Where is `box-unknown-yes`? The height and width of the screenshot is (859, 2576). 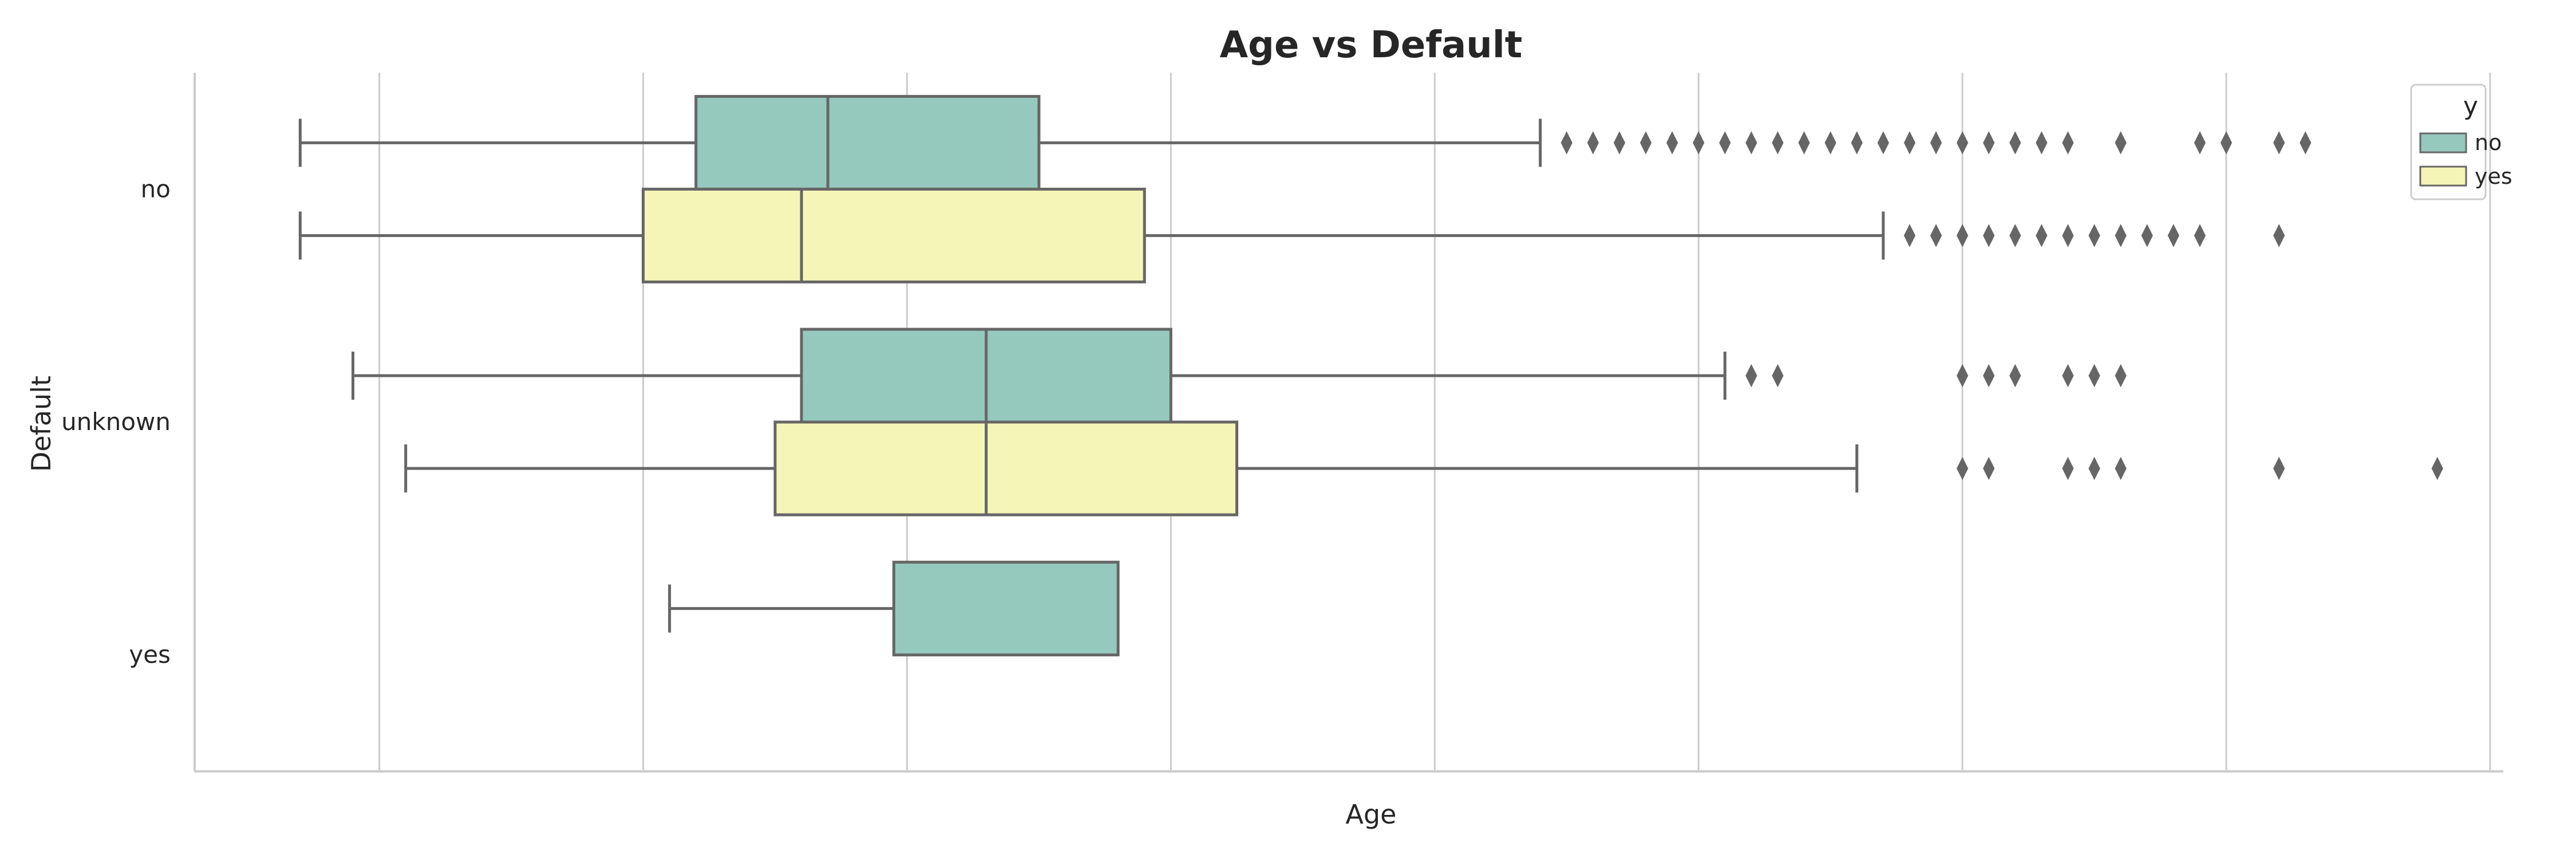
box-unknown-yes is located at coordinates (1131, 468).